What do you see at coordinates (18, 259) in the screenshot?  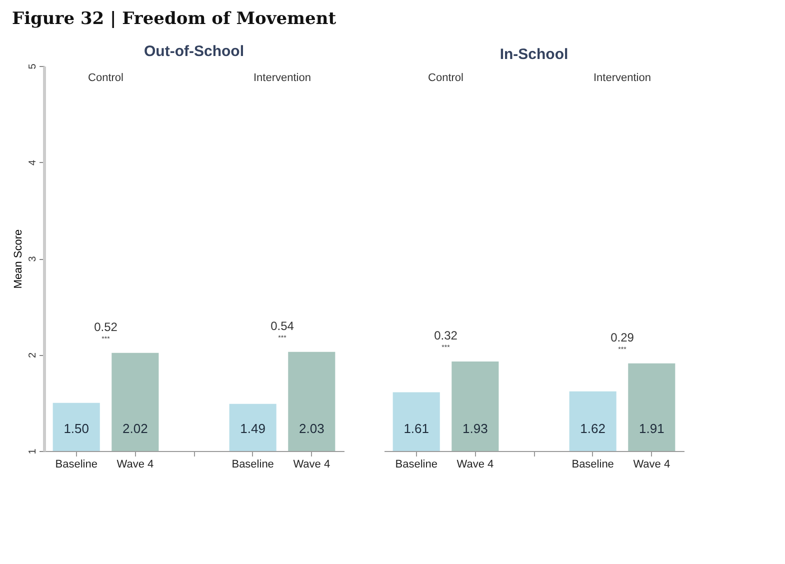 I see `y-axis-title: Mean Score` at bounding box center [18, 259].